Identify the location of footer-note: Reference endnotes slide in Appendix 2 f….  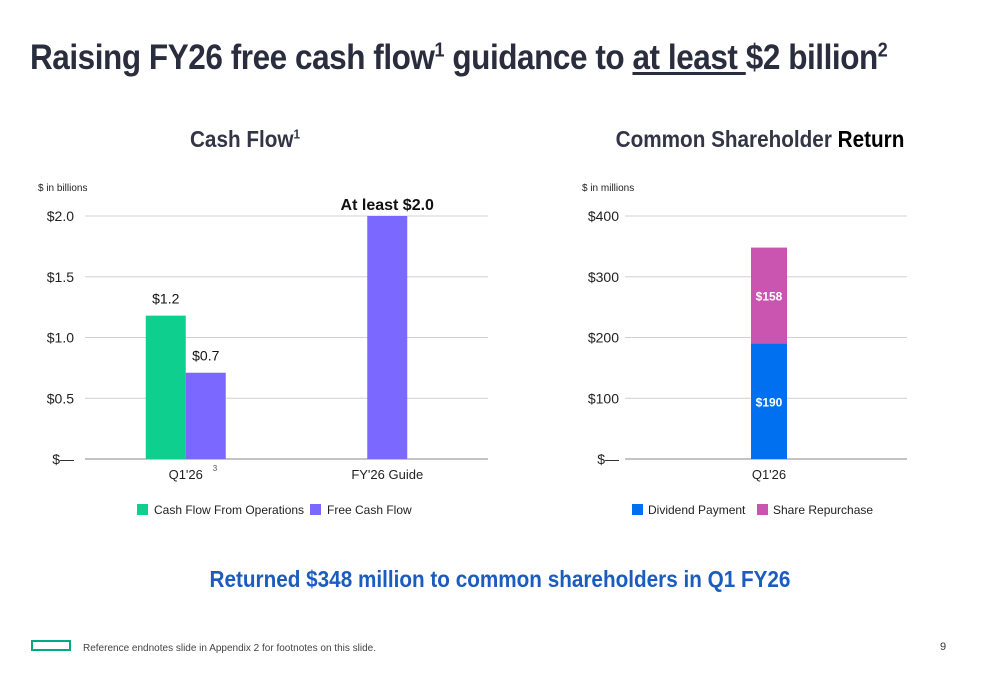
(229, 648).